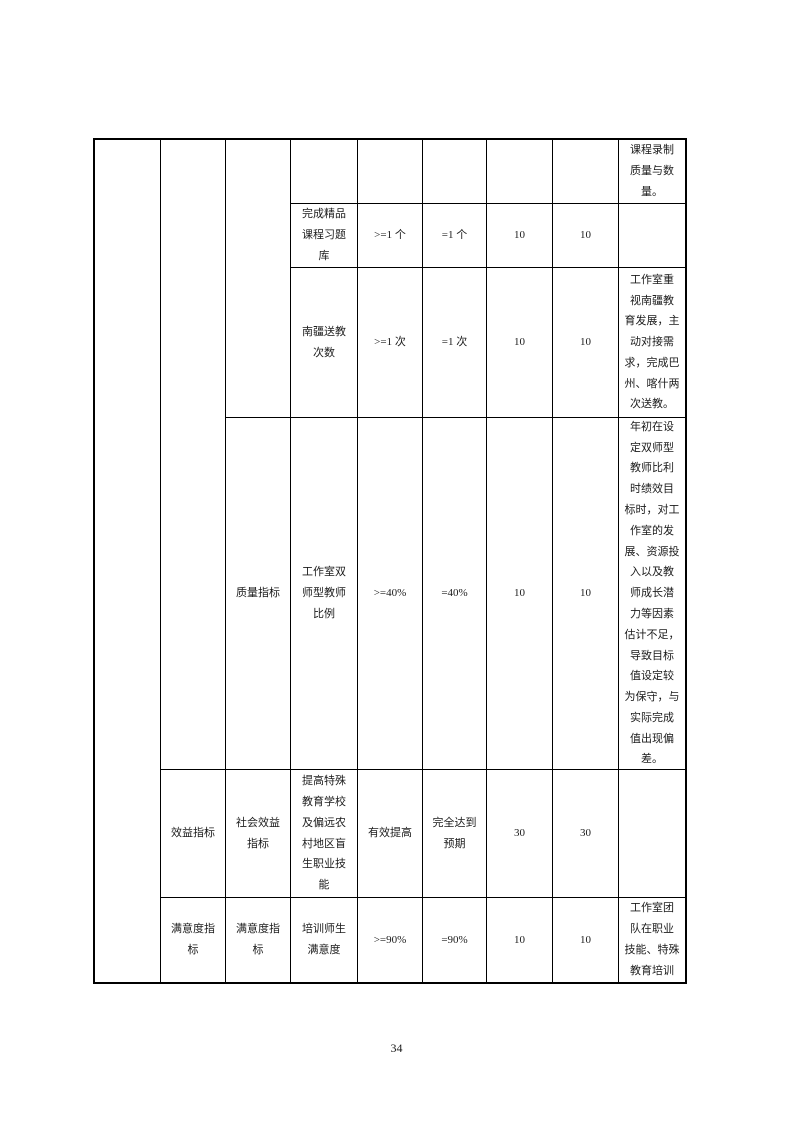 This screenshot has width=793, height=1122. I want to click on cell-actual-value: 完全达到 预期, so click(455, 834).